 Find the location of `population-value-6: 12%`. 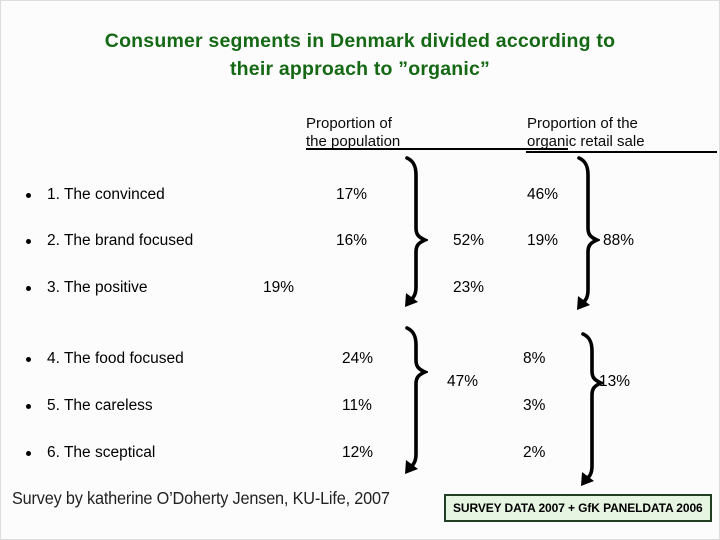

population-value-6: 12% is located at coordinates (358, 452).